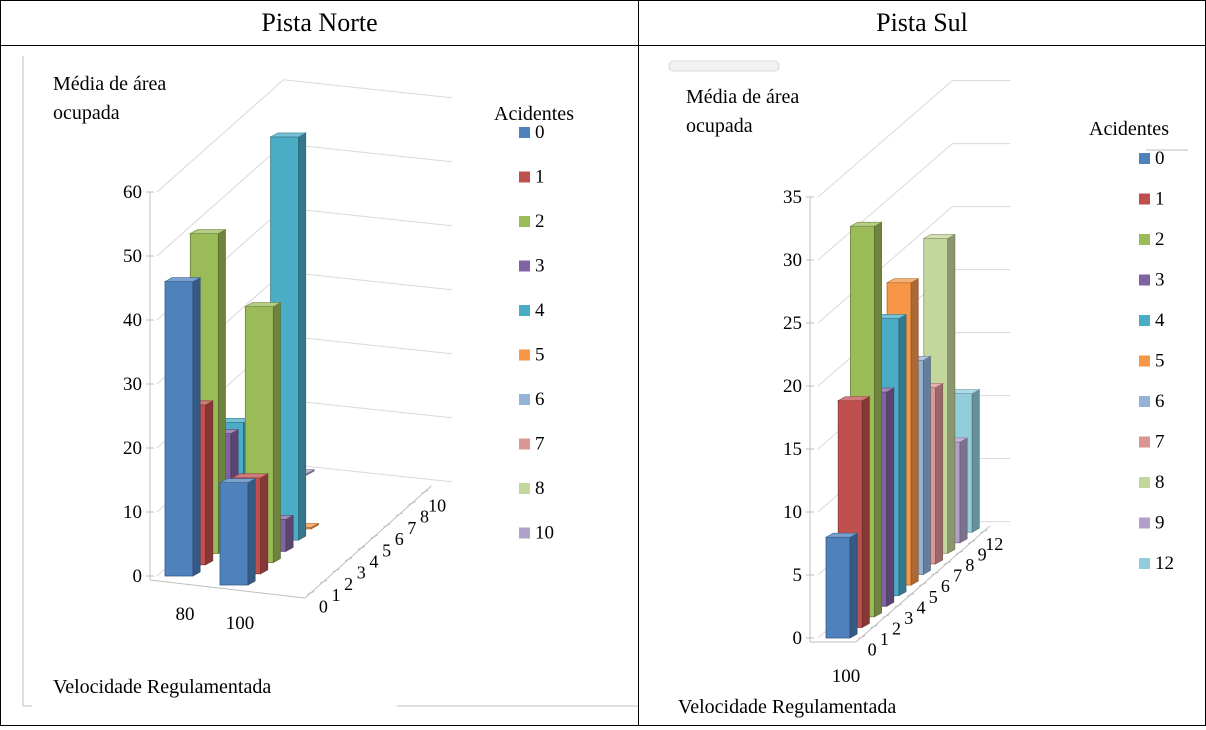 This screenshot has height=730, width=1206. Describe the element at coordinates (1164, 563) in the screenshot. I see `legend-label: 12` at that location.